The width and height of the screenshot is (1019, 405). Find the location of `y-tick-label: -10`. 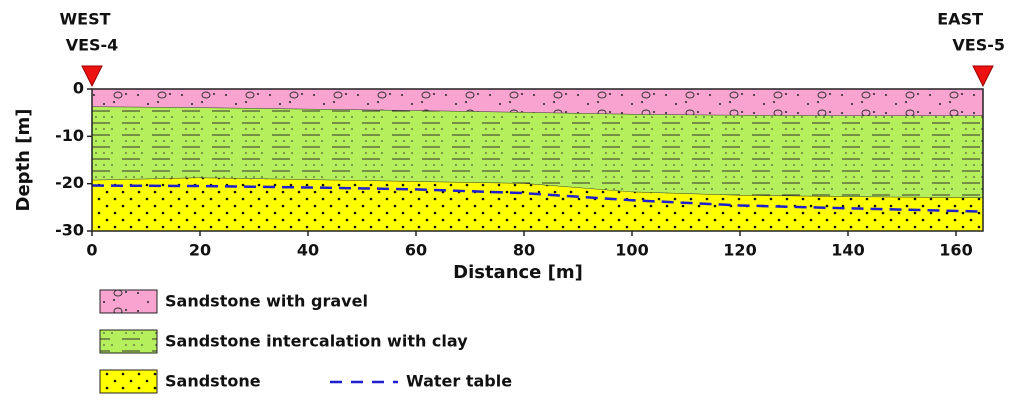

y-tick-label: -10 is located at coordinates (69, 135).